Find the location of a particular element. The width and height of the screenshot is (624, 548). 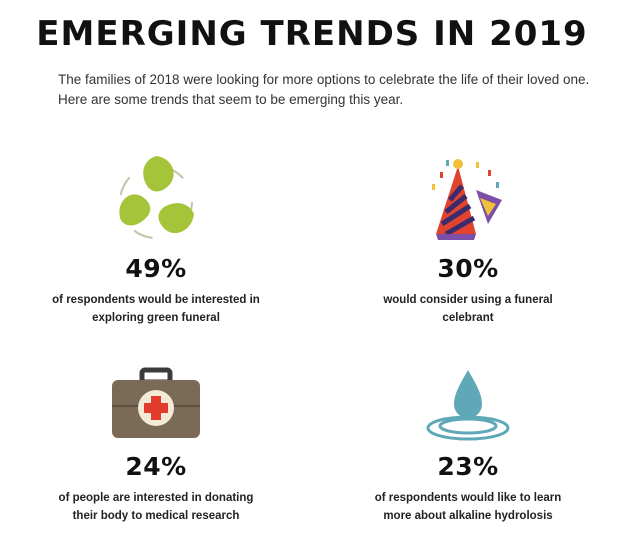

stat-percent: 30% is located at coordinates (468, 268).